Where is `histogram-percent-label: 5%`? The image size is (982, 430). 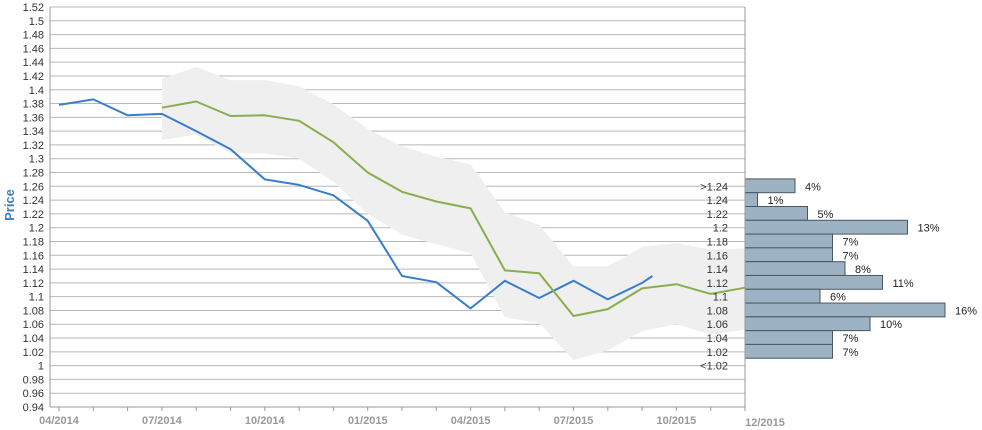 histogram-percent-label: 5% is located at coordinates (826, 215).